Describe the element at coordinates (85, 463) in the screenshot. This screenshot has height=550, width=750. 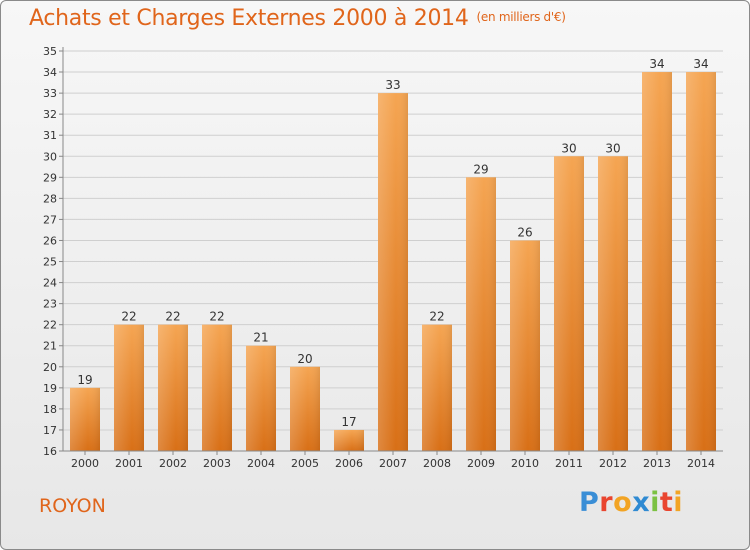
I see `x-tick-label: 2000` at that location.